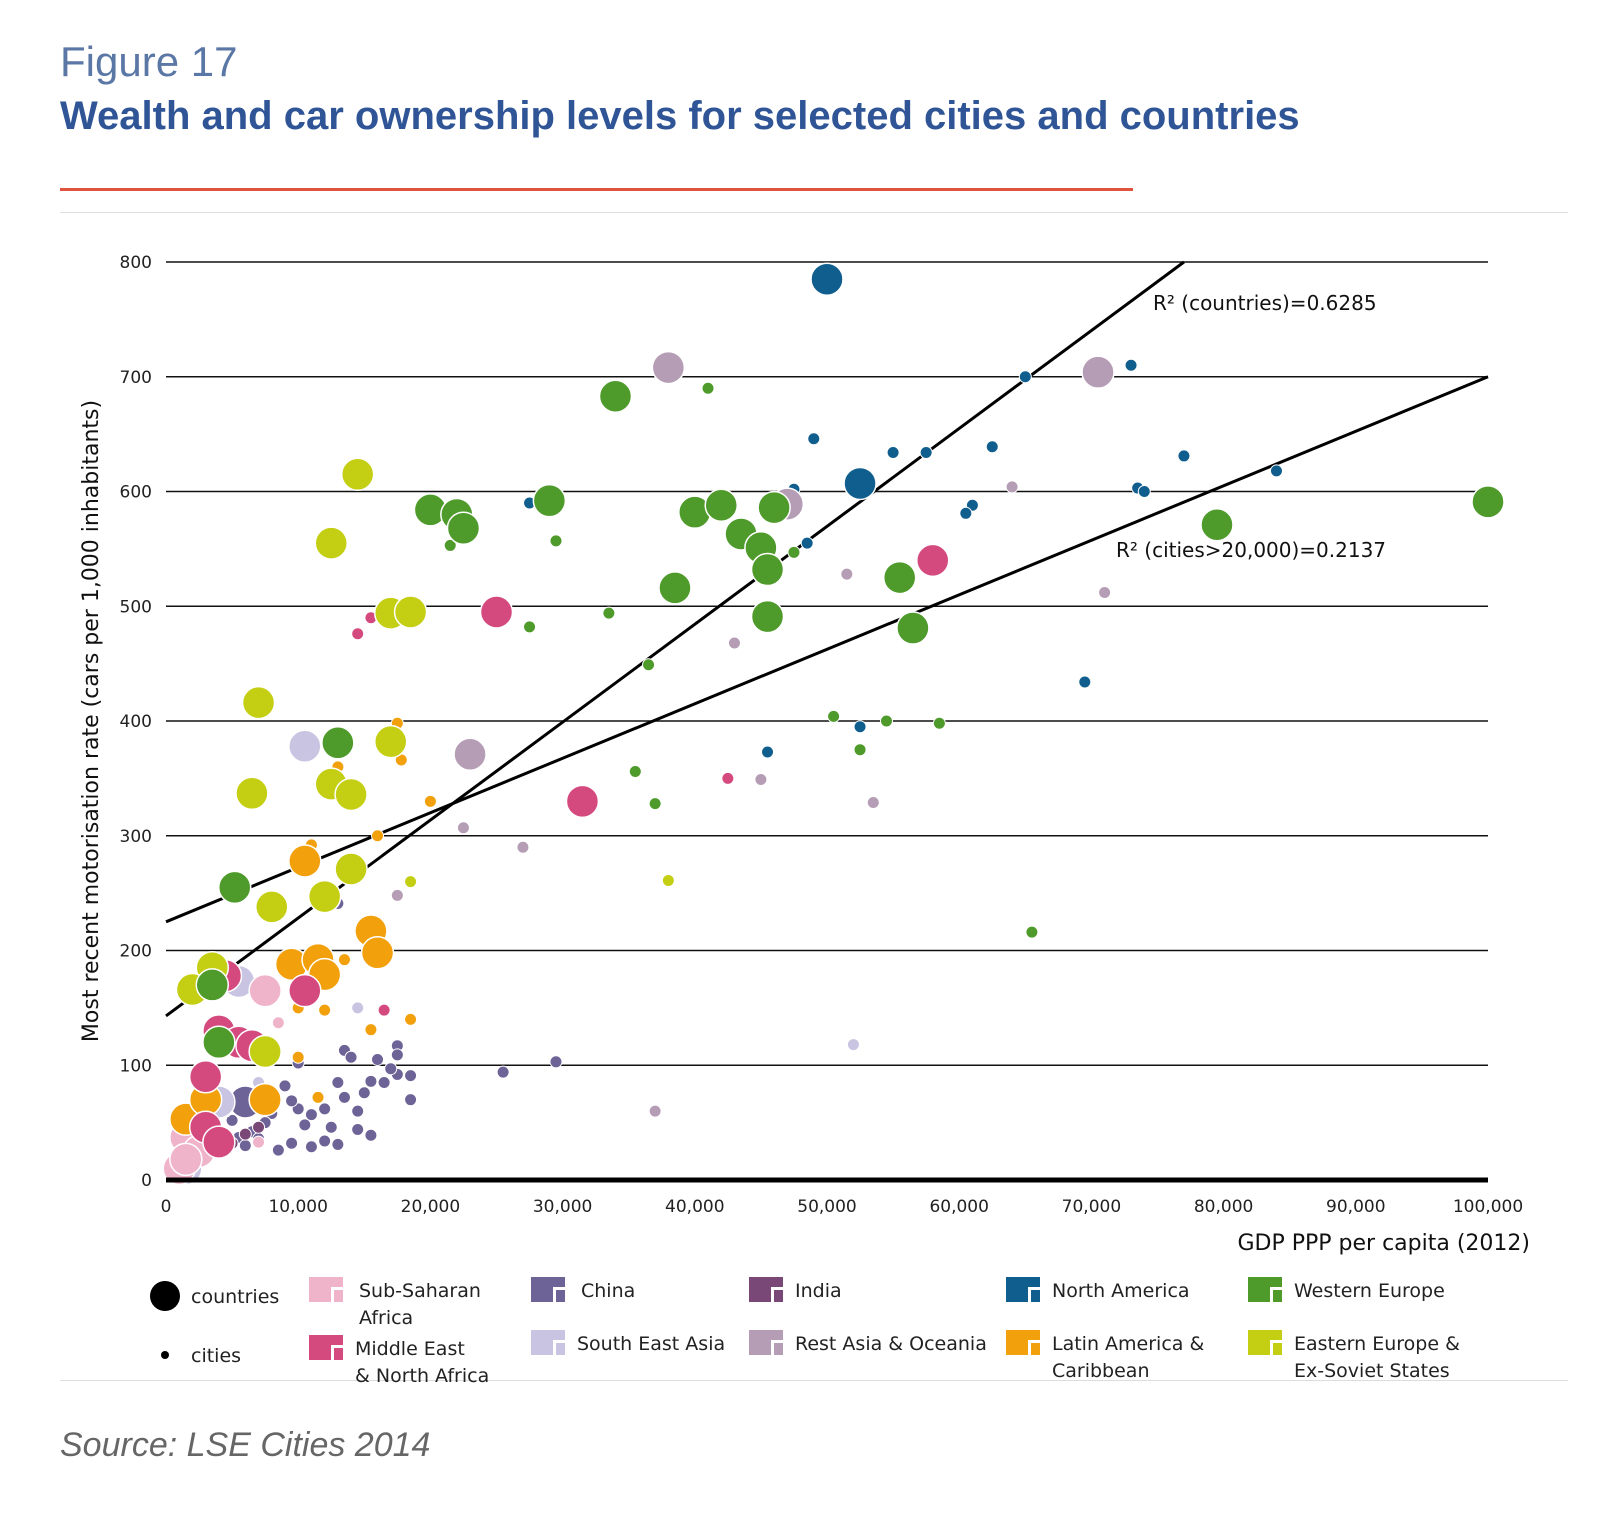  What do you see at coordinates (235, 1297) in the screenshot?
I see `legend-country-label: countries` at bounding box center [235, 1297].